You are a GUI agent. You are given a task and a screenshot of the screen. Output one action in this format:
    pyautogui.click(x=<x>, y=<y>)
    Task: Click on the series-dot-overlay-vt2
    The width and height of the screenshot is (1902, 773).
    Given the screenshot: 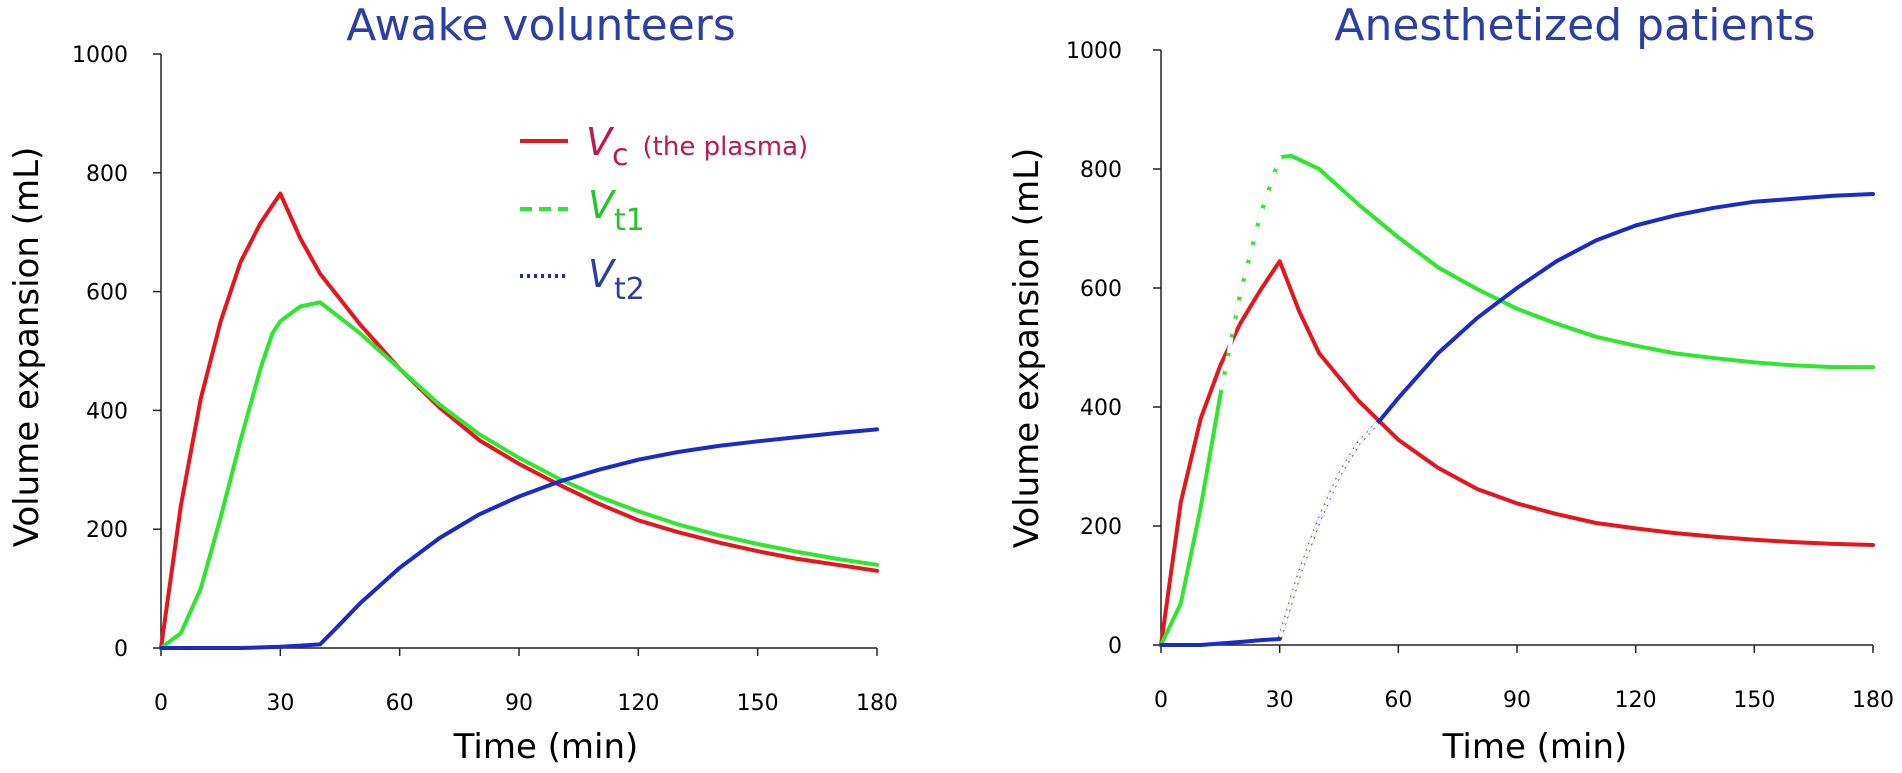 What is the action you would take?
    pyautogui.click(x=1329, y=530)
    